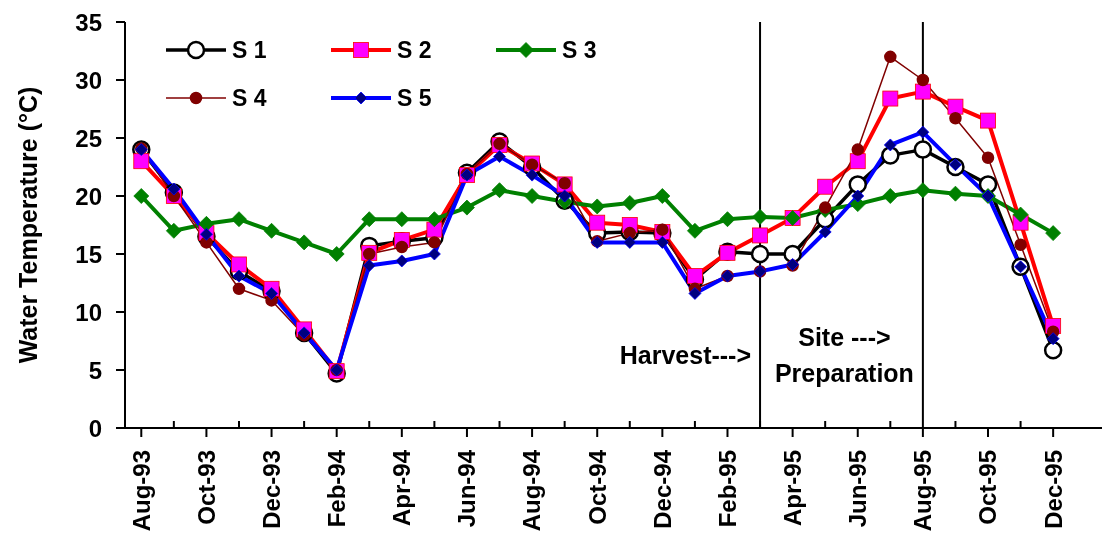 The image size is (1102, 541). Describe the element at coordinates (793, 488) in the screenshot. I see `x-tick-label: Apr-95` at that location.